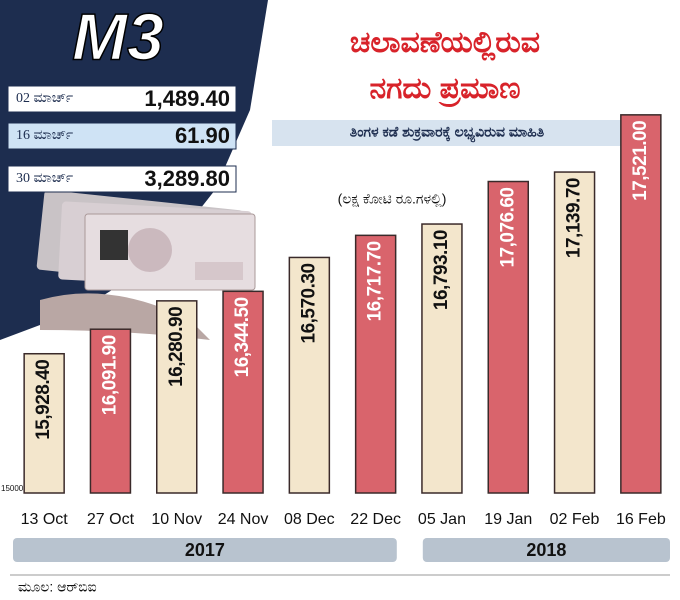 The image size is (680, 600). What do you see at coordinates (309, 519) in the screenshot?
I see `x-tick-label: 08 Dec` at bounding box center [309, 519].